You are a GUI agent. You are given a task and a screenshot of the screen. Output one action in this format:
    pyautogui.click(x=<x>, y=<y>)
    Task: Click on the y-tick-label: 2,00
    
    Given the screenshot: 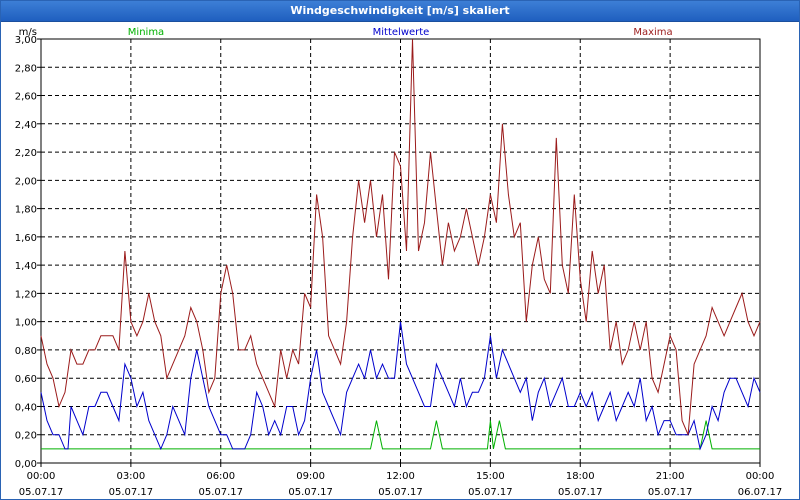 What is the action you would take?
    pyautogui.click(x=26, y=181)
    